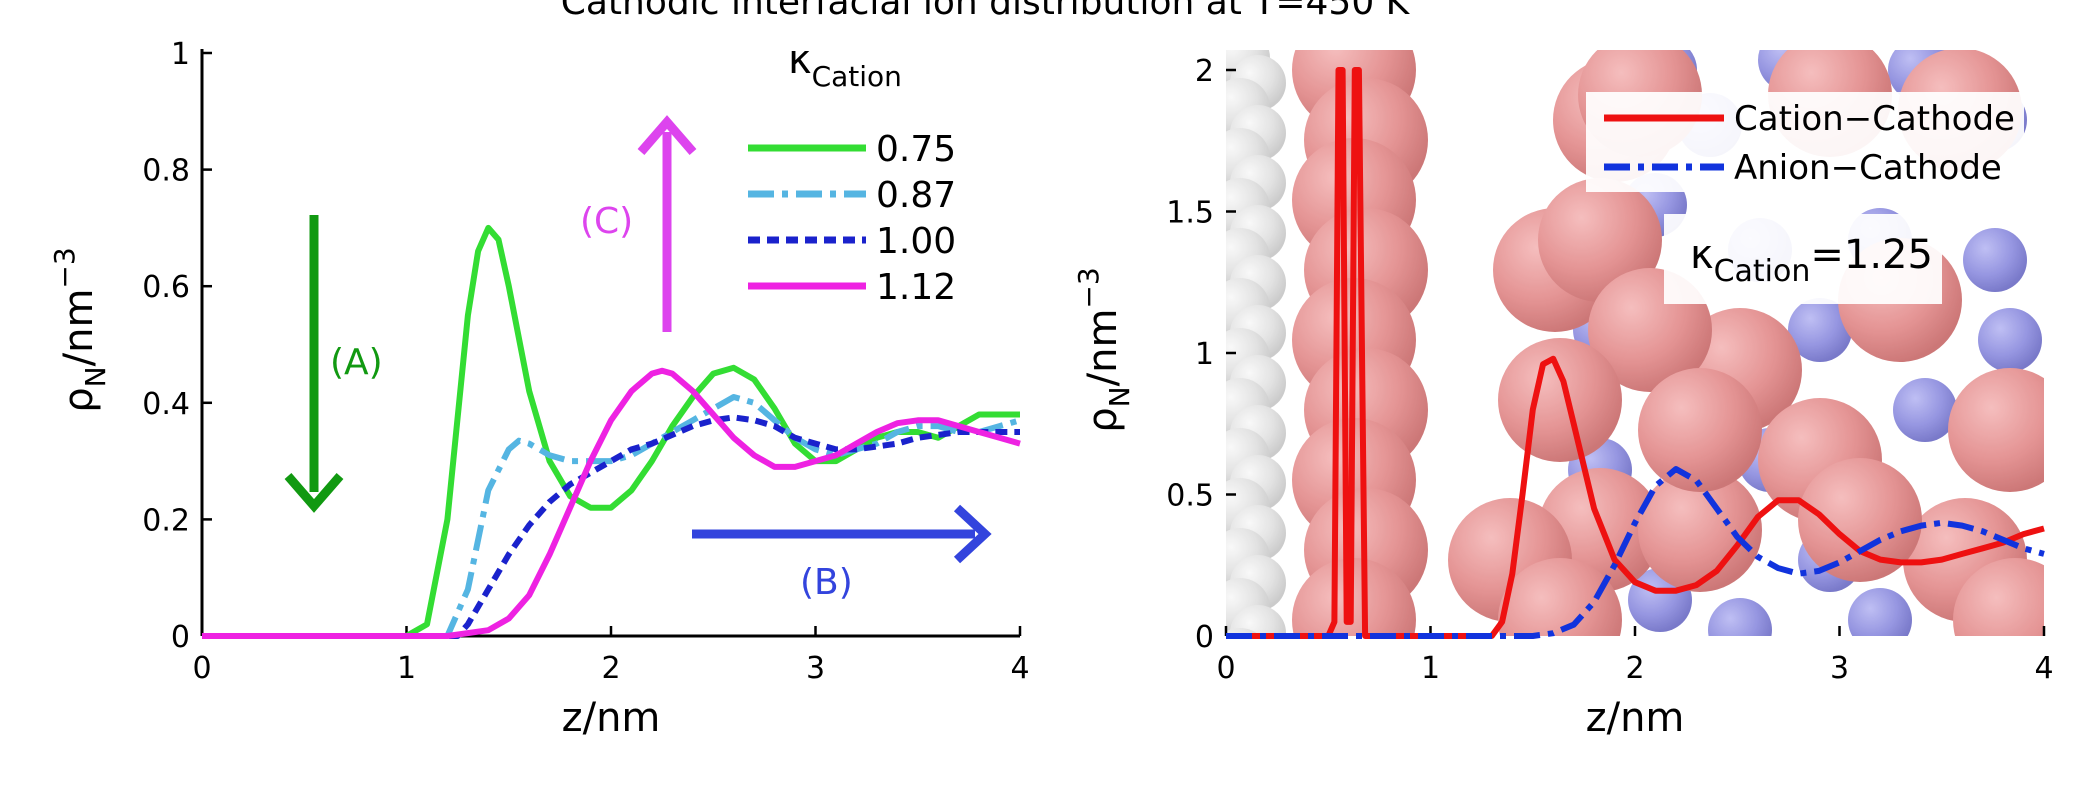 This screenshot has width=2077, height=786. I want to click on left-y-tick-label: 0.6, so click(166, 287).